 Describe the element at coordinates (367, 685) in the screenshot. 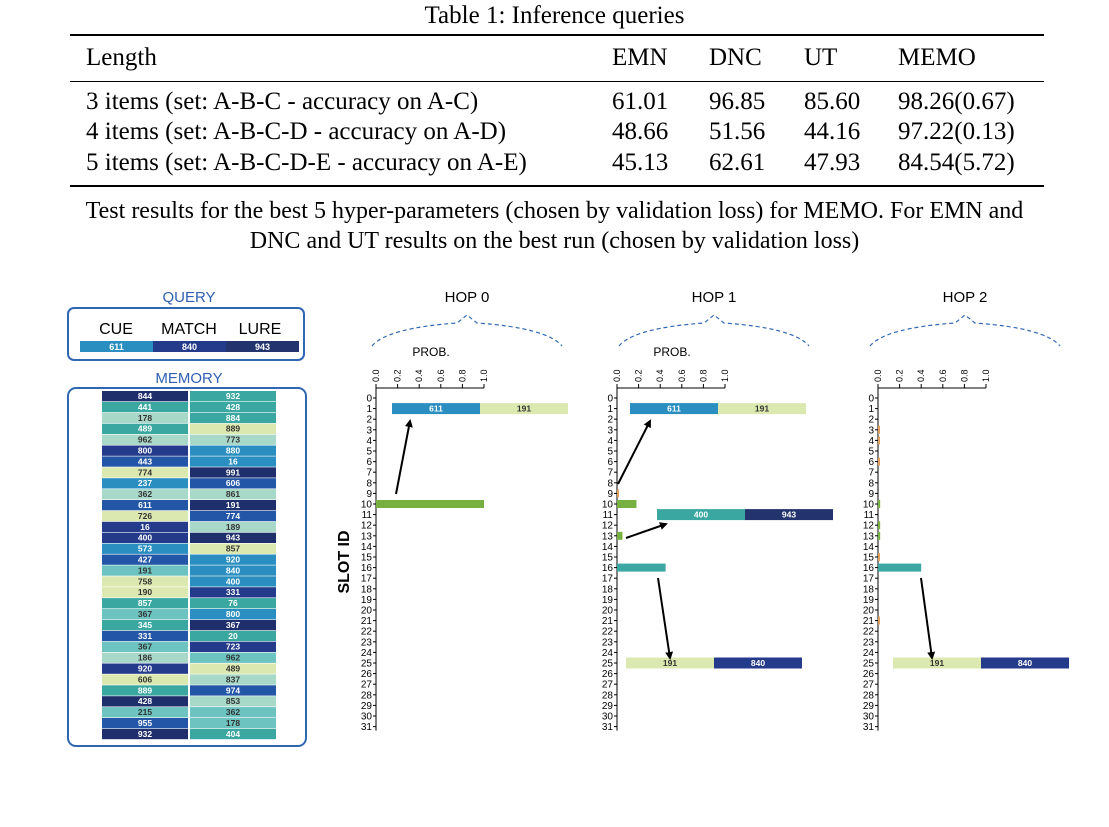

I see `hop-0-slot-label-27: 27` at that location.